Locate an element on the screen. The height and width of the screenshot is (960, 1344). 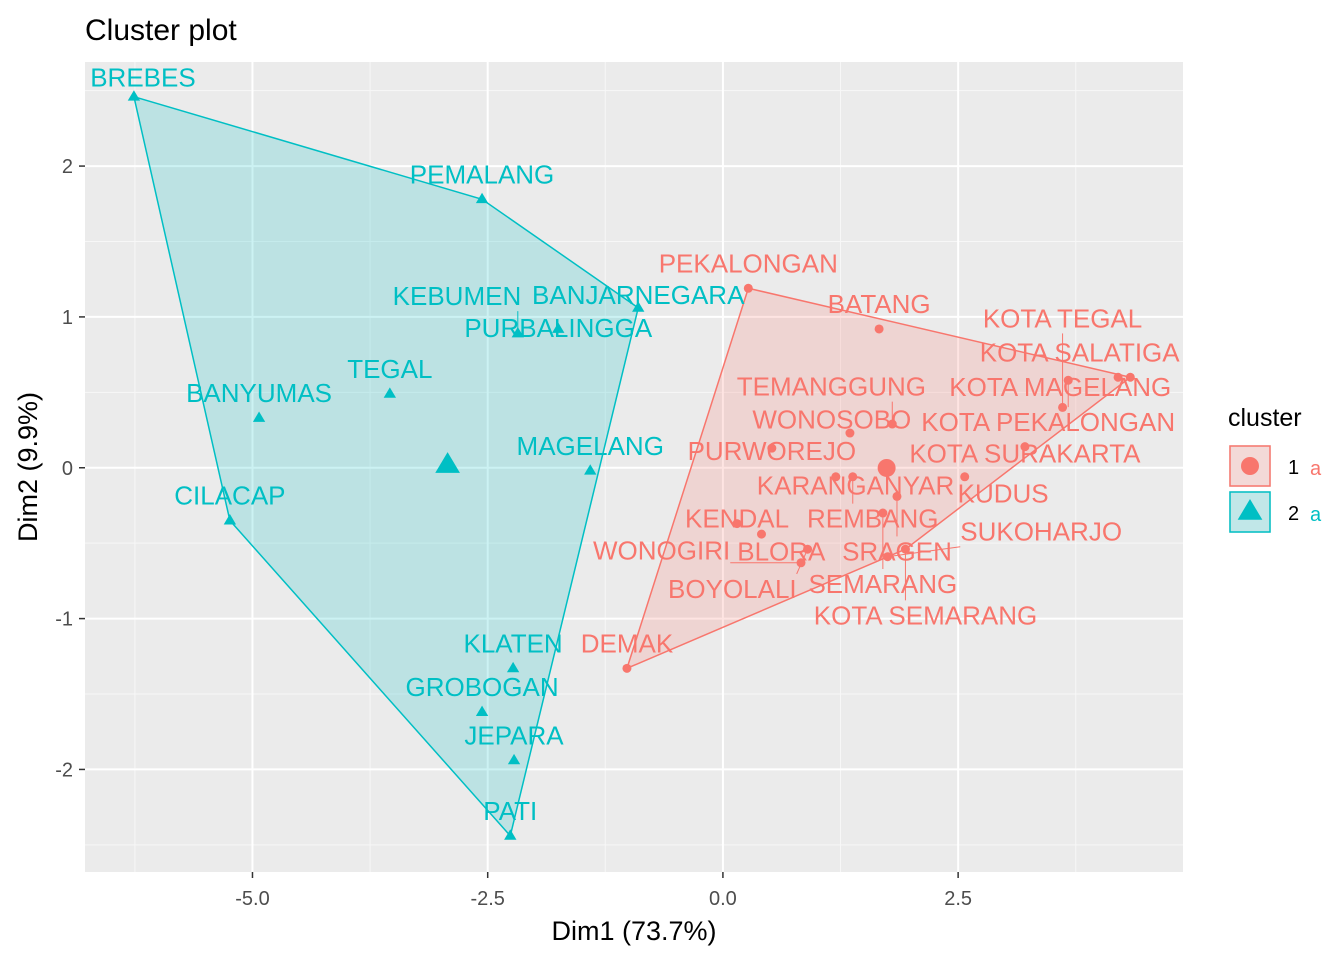
point-label: BATANG is located at coordinates (879, 304).